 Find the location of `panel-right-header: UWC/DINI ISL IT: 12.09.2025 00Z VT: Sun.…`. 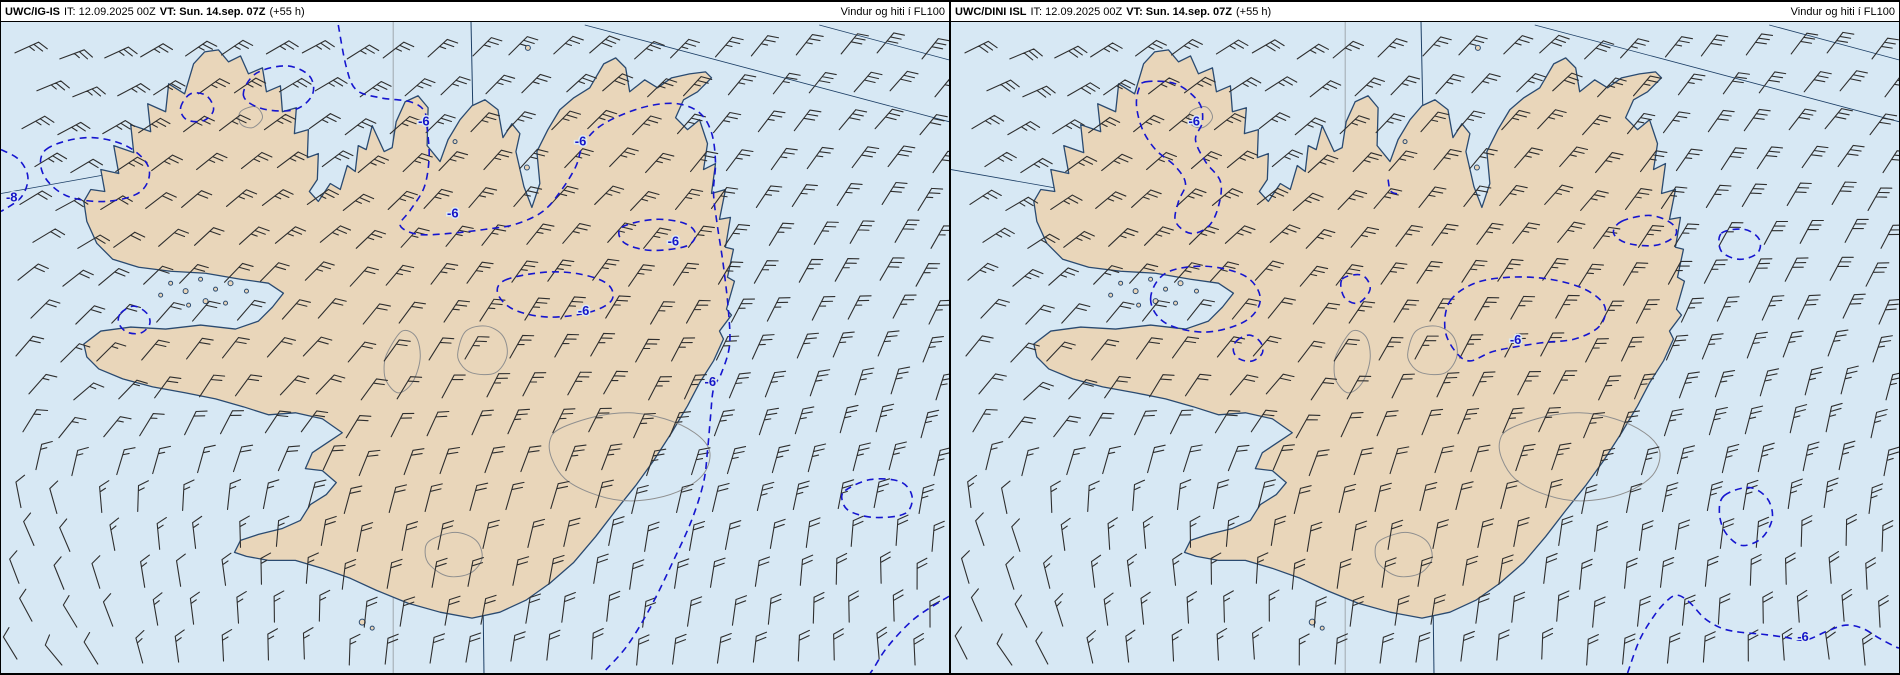

panel-right-header: UWC/DINI ISL IT: 12.09.2025 00Z VT: Sun.… is located at coordinates (1425, 11).